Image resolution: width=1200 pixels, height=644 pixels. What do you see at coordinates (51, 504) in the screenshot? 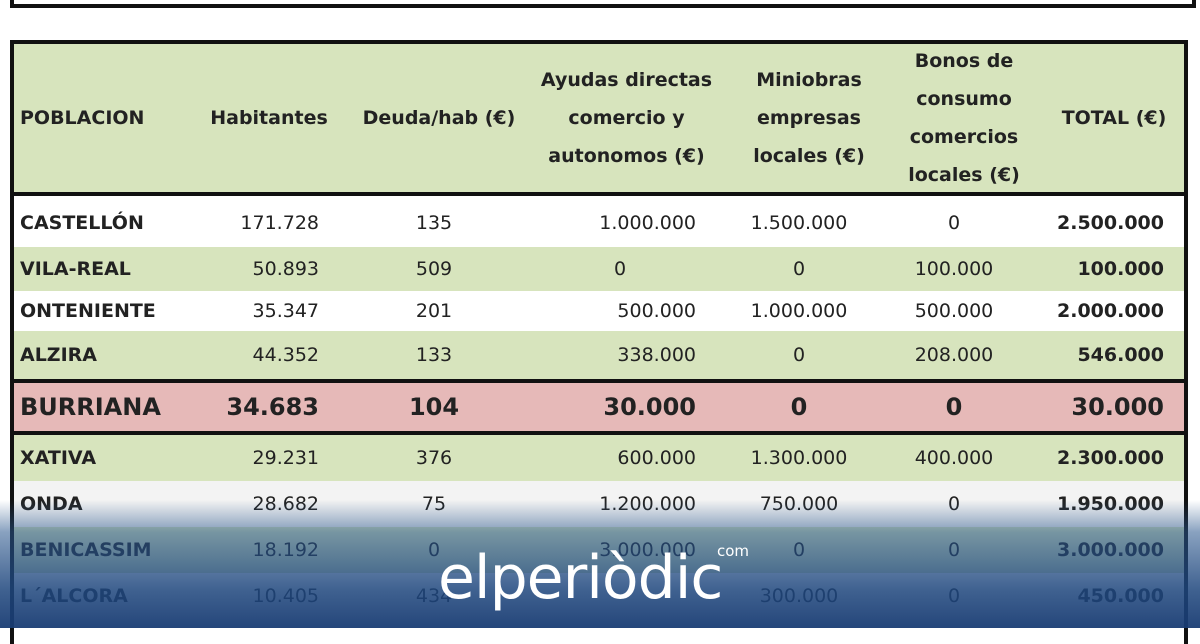
I see `cell-poblacion: ONDA` at bounding box center [51, 504].